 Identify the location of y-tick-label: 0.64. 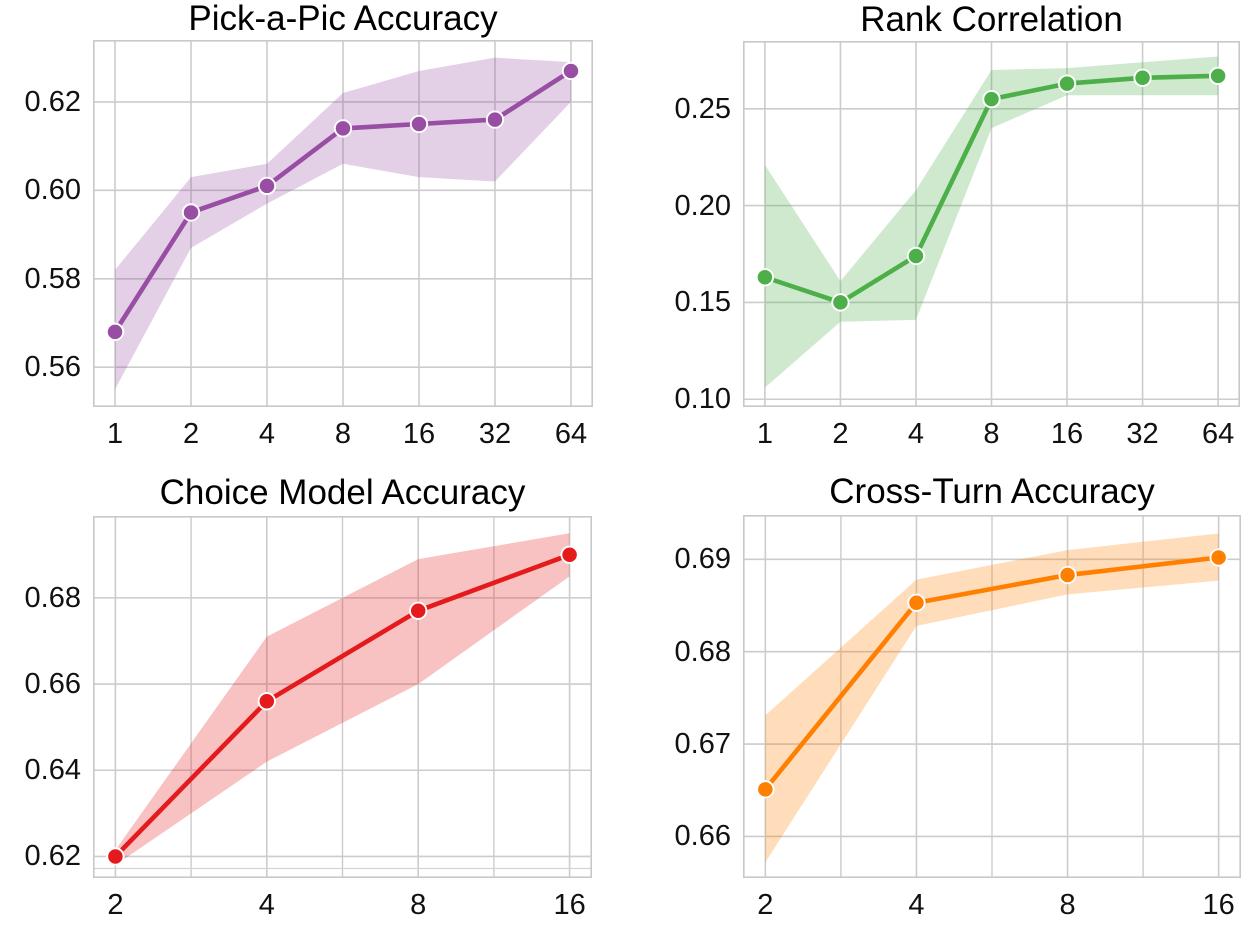
(52, 770).